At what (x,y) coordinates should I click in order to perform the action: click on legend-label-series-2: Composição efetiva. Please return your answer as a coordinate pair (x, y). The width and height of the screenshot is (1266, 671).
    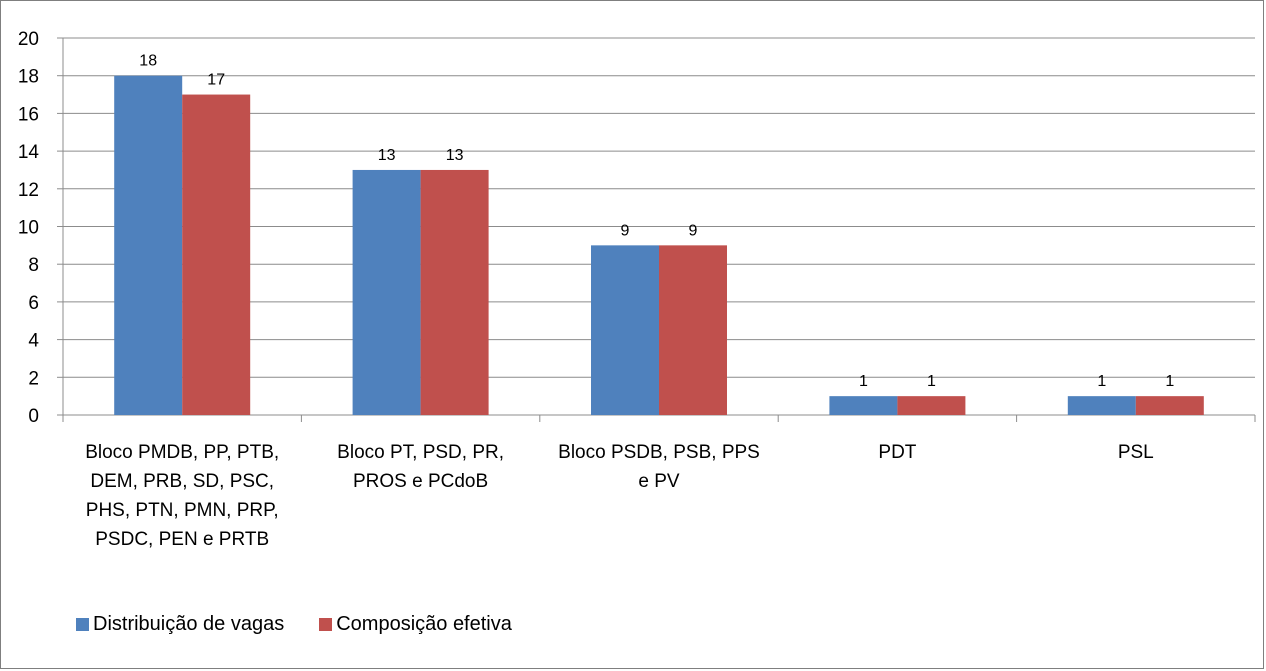
    Looking at the image, I should click on (424, 624).